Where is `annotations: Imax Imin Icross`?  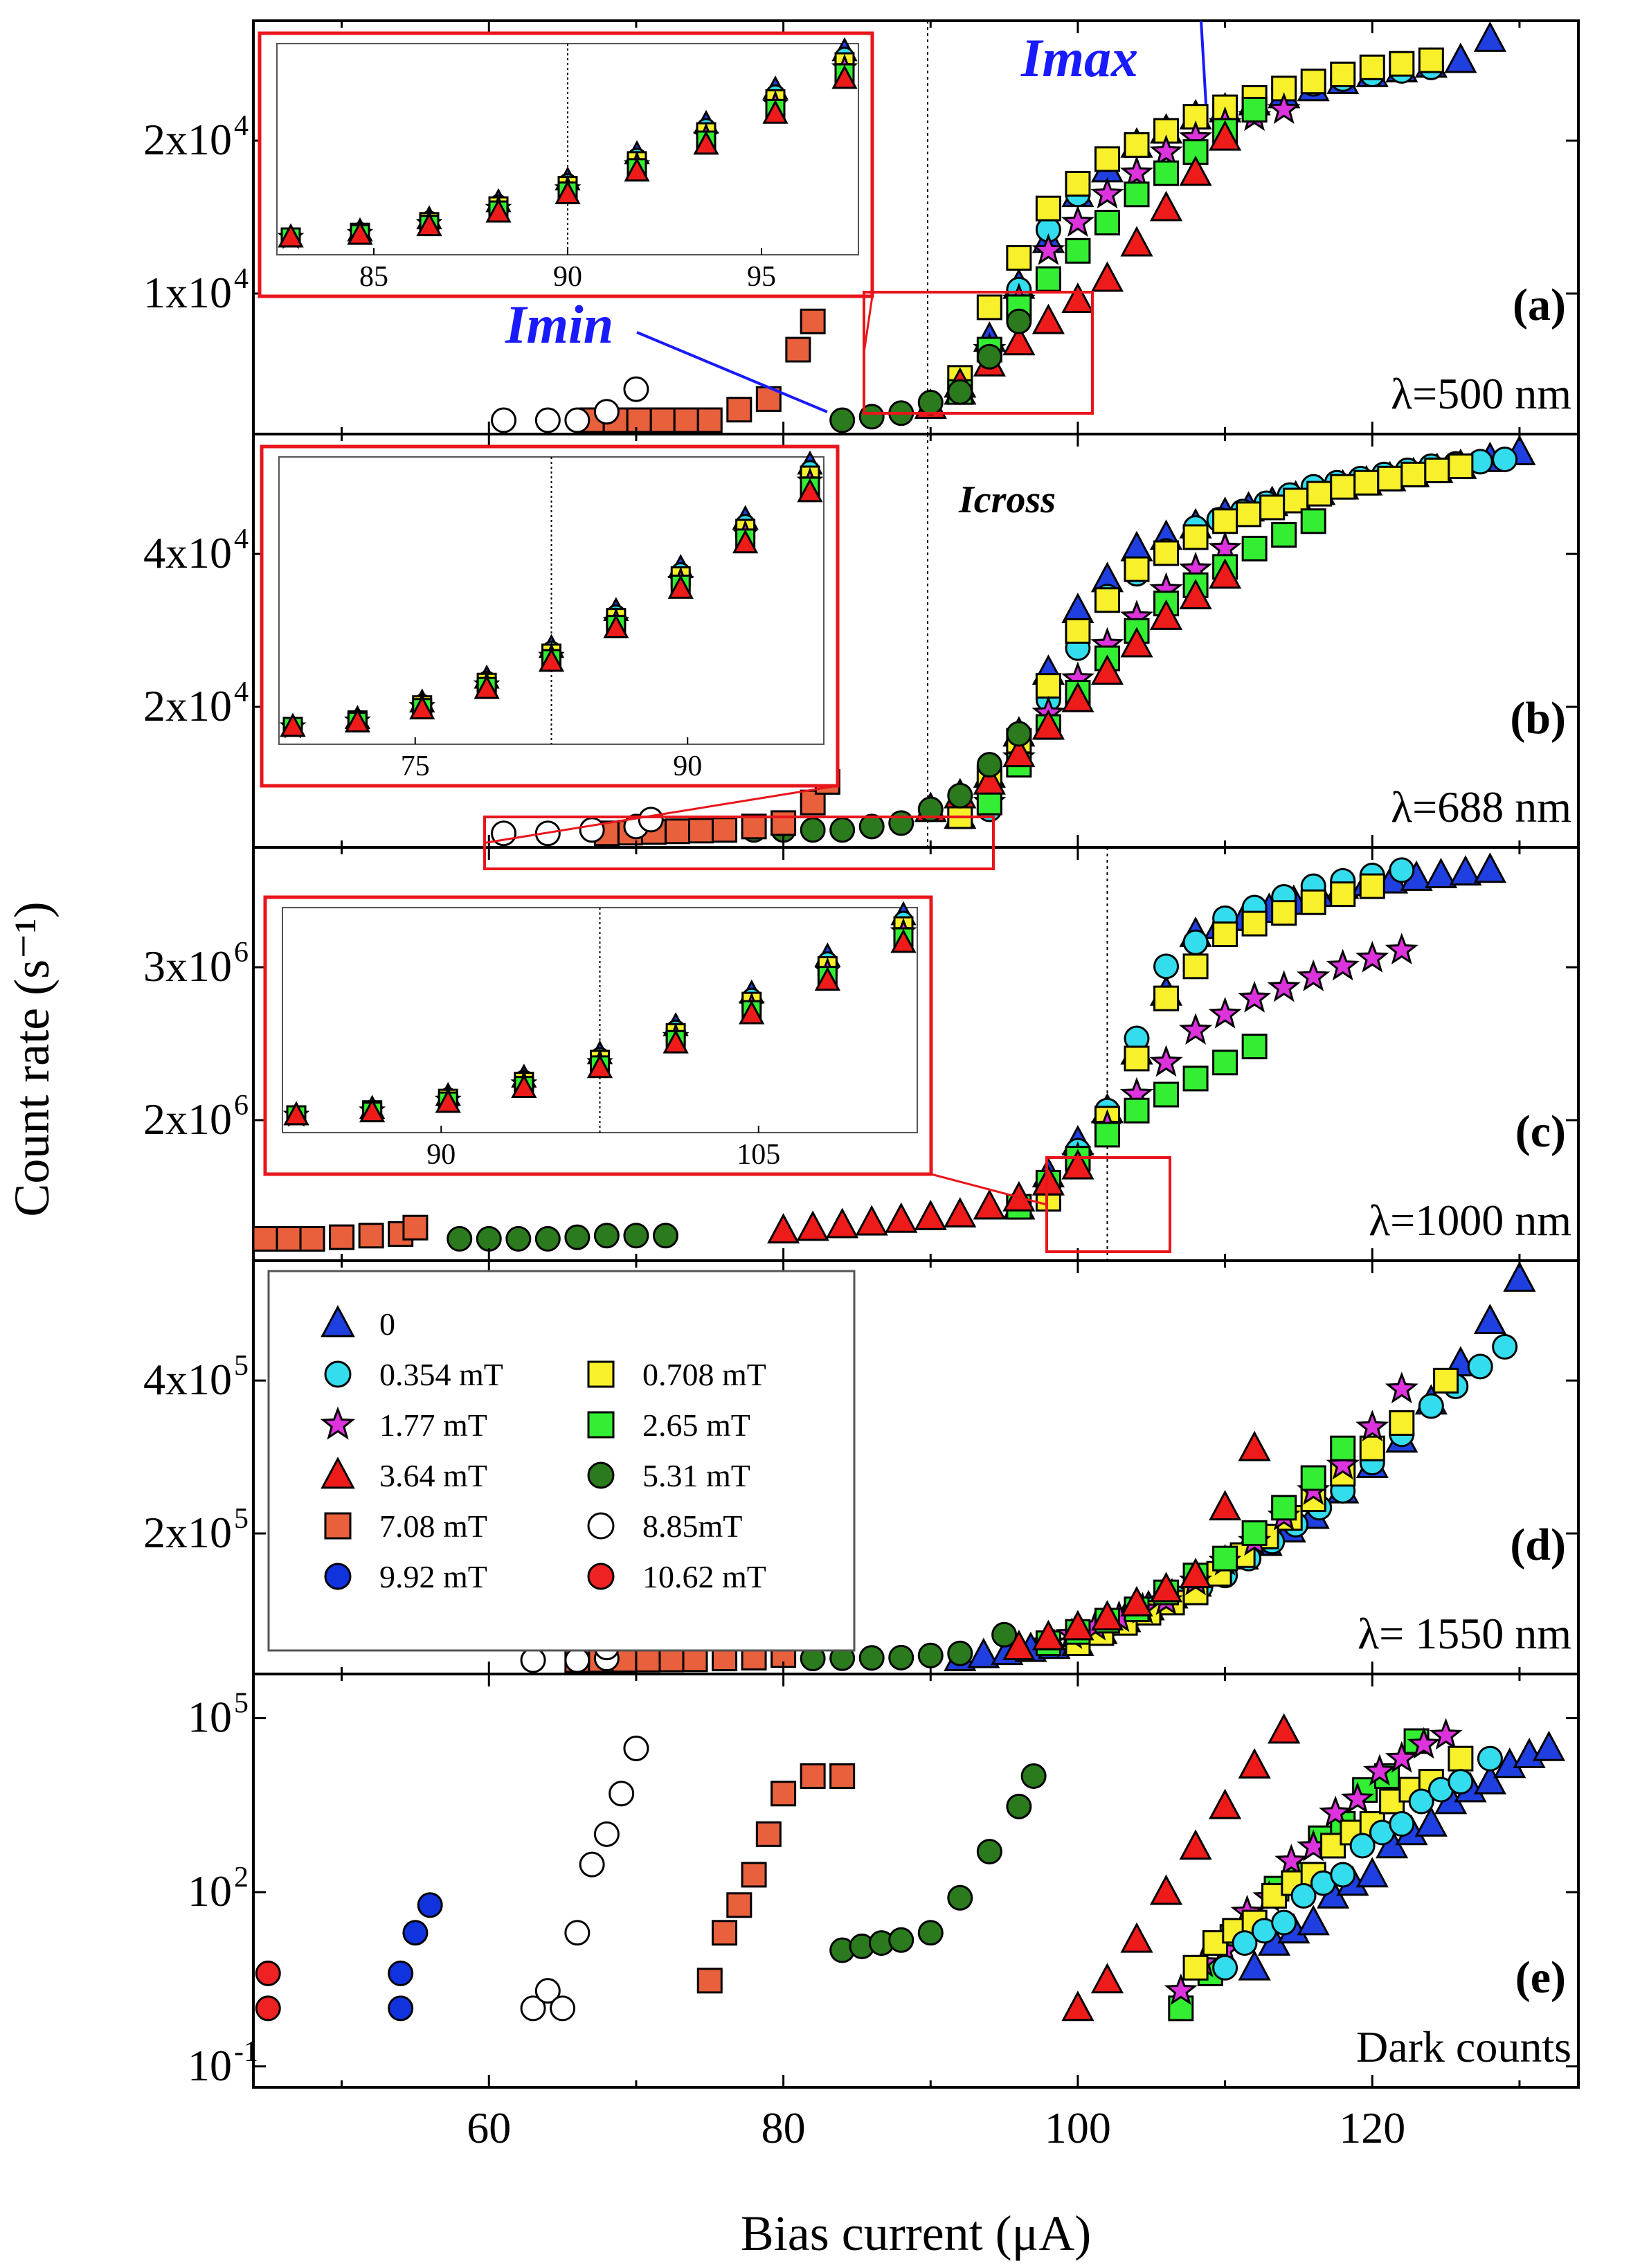 annotations: Imax Imin Icross is located at coordinates (856, 270).